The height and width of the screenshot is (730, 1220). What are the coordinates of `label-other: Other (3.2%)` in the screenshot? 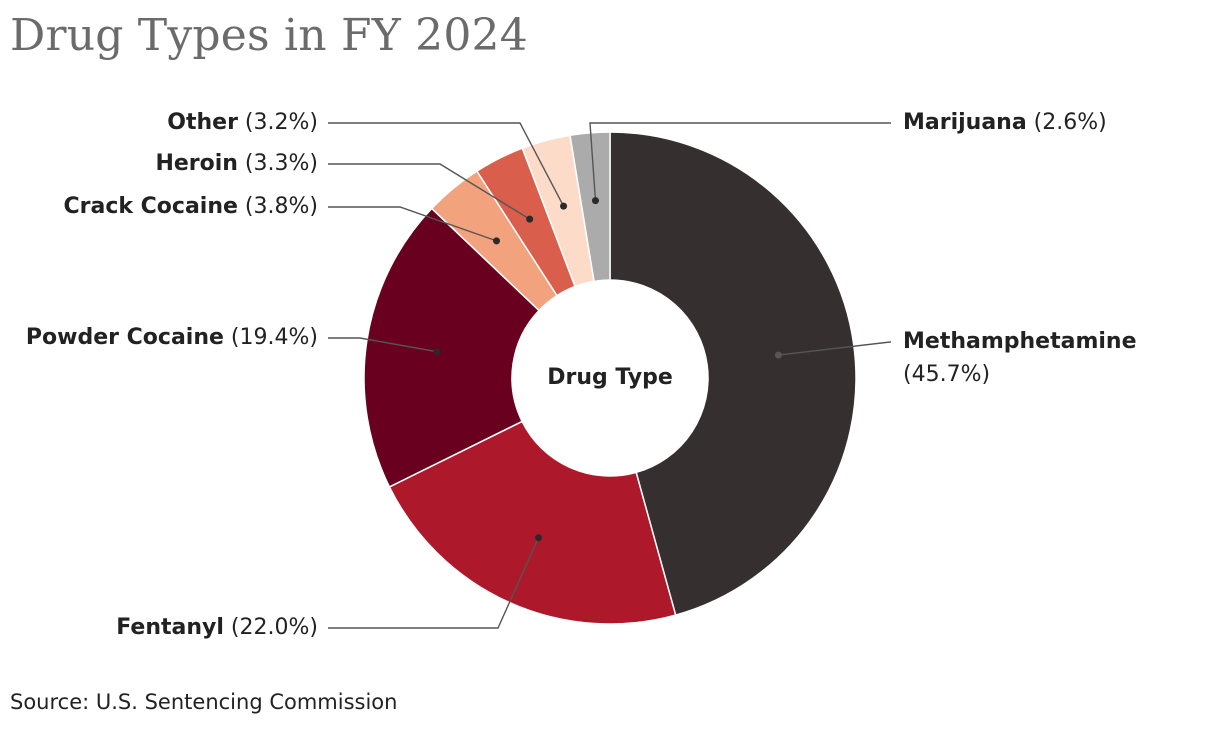 It's located at (242, 122).